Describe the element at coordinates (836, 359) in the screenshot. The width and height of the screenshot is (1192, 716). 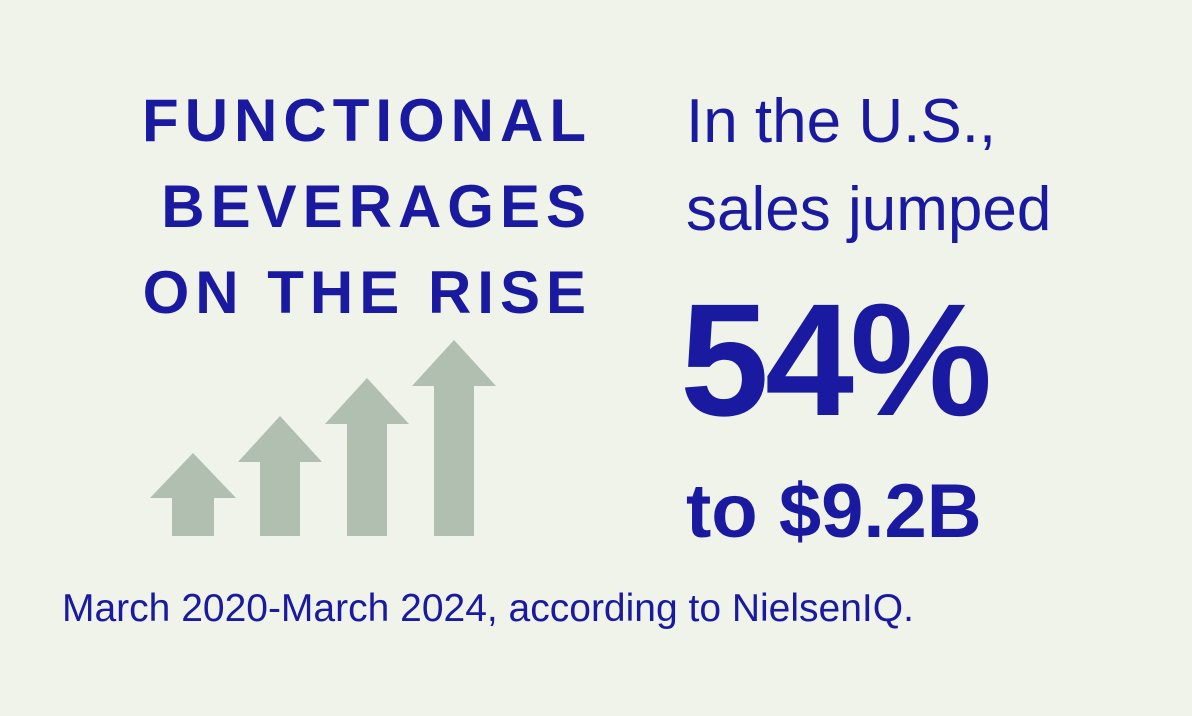
I see `sales-growth-percent: 54%` at that location.